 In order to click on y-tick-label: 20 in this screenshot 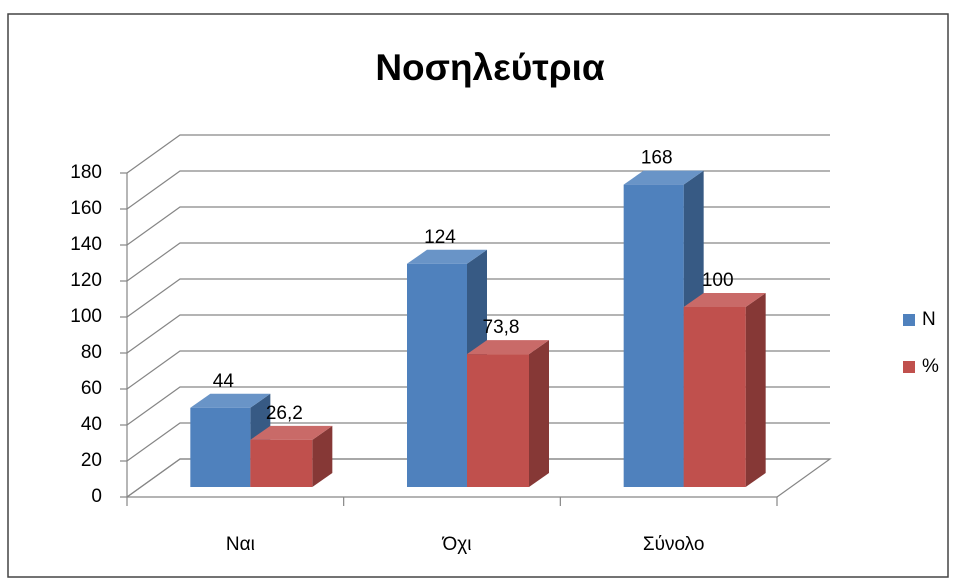, I will do `click(91, 460)`.